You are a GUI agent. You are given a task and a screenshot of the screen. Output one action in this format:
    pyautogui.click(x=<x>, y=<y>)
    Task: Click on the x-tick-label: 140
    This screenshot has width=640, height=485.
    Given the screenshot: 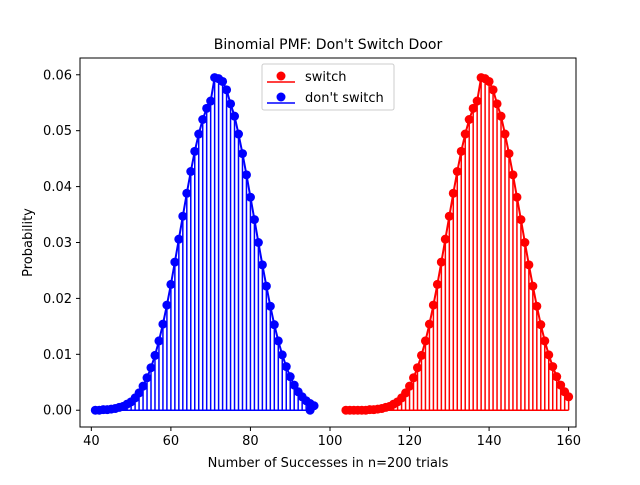 What is the action you would take?
    pyautogui.click(x=489, y=441)
    